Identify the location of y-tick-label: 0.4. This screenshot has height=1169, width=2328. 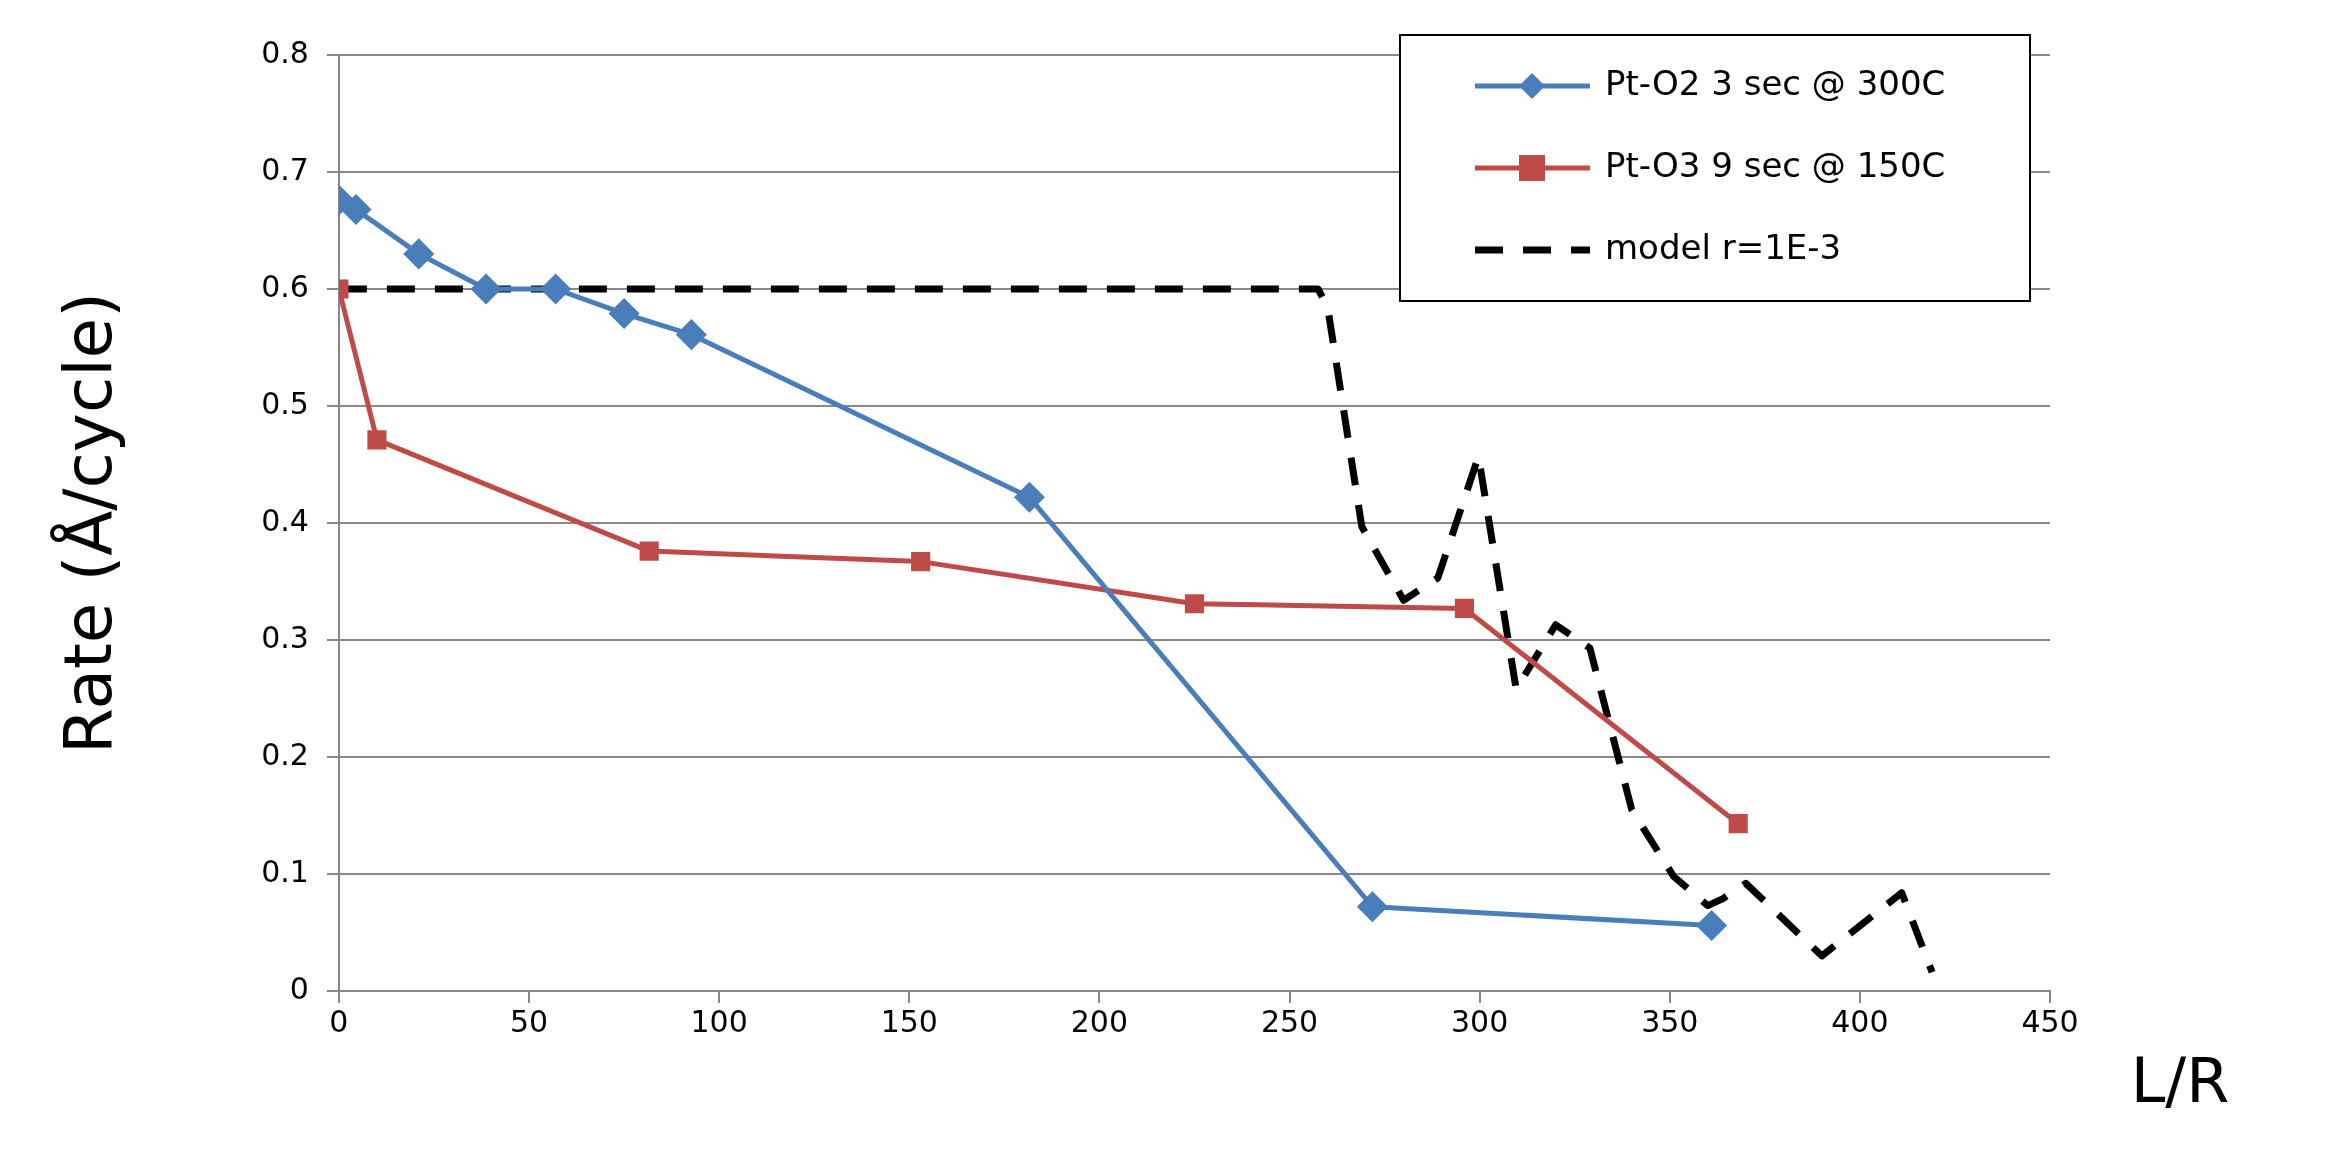
(285, 520).